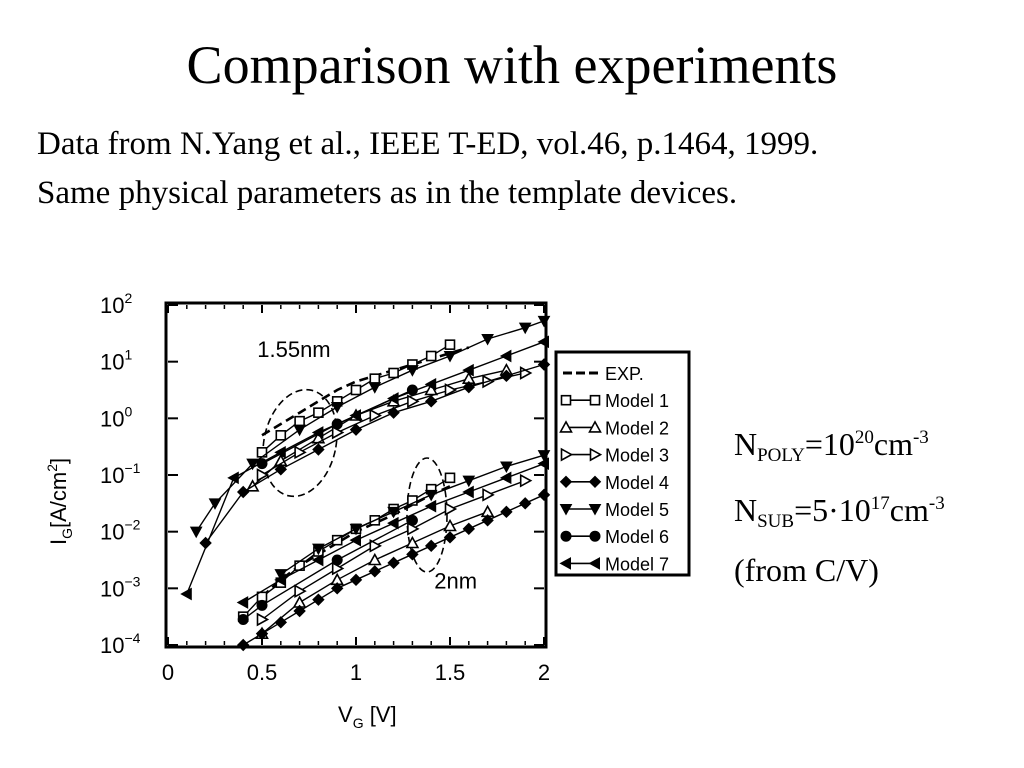 The width and height of the screenshot is (1024, 768). Describe the element at coordinates (262, 672) in the screenshot. I see `x-tick-label: 0.5` at that location.